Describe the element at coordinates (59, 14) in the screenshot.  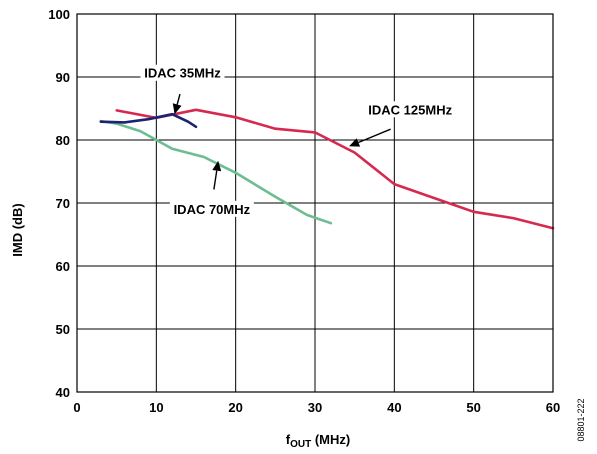
I see `y-tick-label: 100` at that location.